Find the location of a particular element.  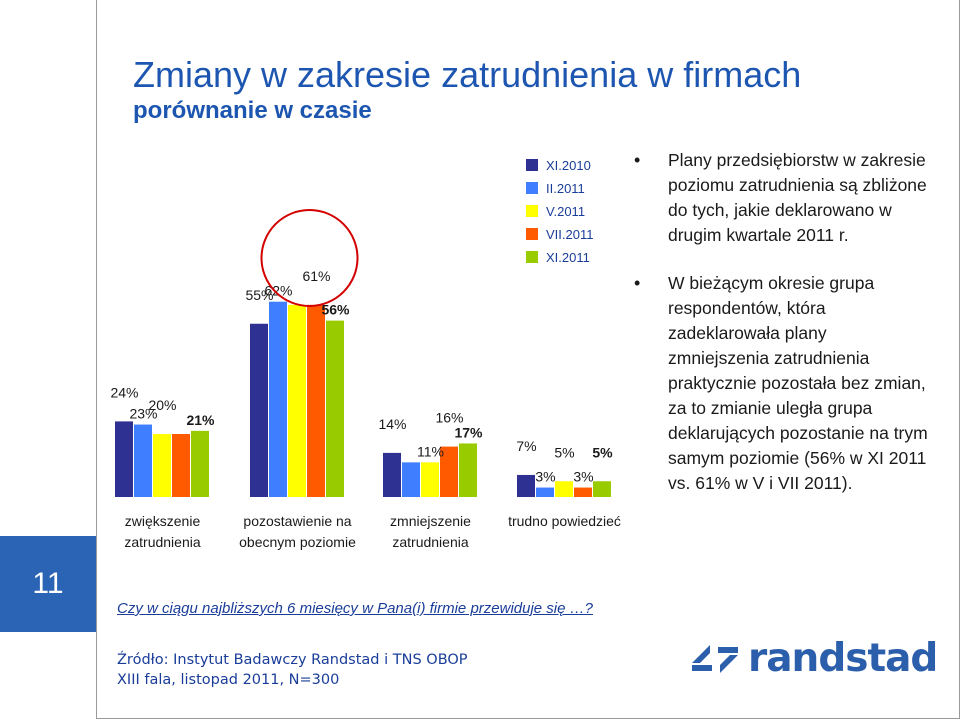

data-label: 16% is located at coordinates (449, 418).